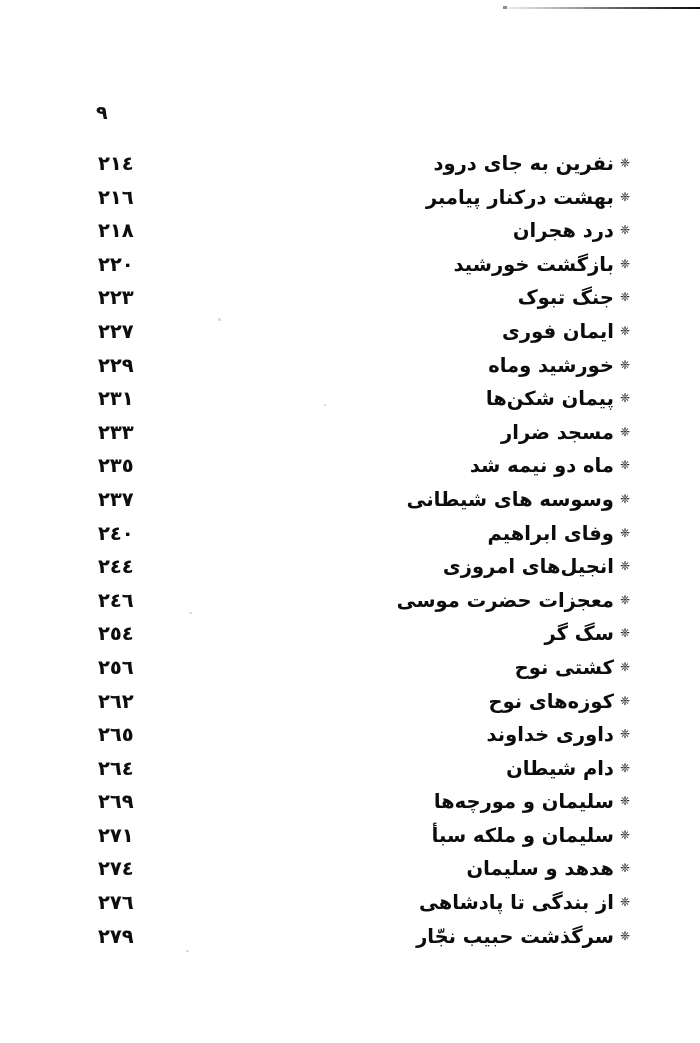  What do you see at coordinates (116, 701) in the screenshot?
I see `toc-page-number: ٢٦٢` at bounding box center [116, 701].